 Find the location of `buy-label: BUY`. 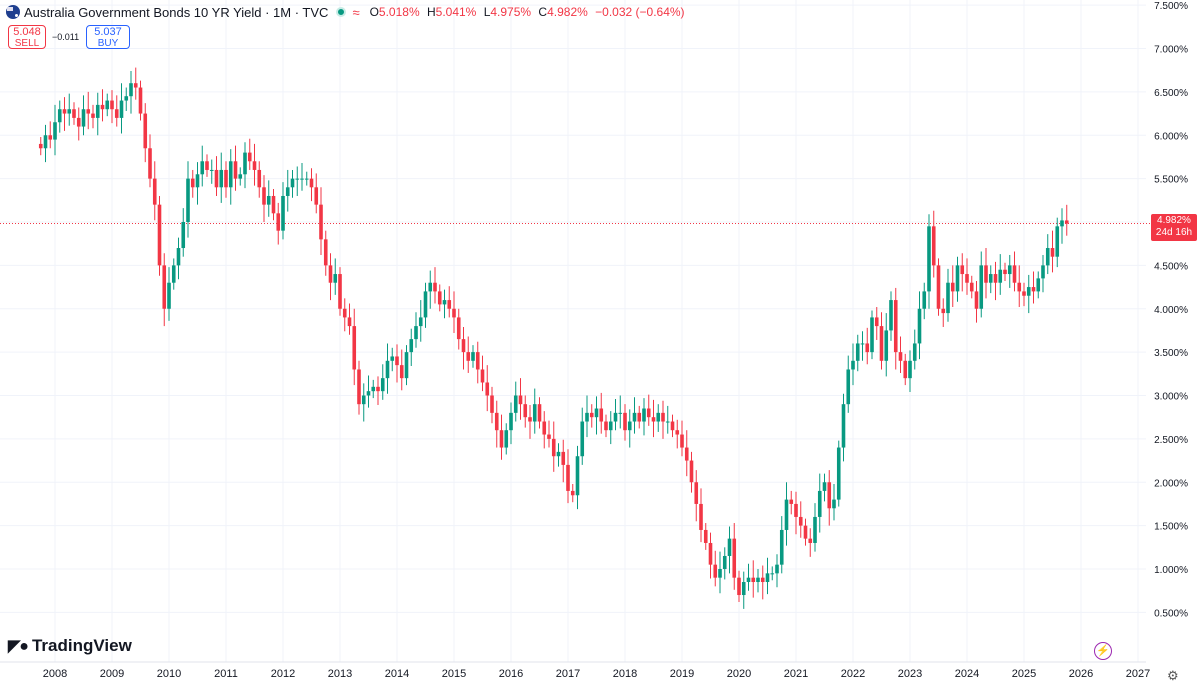

buy-label: BUY is located at coordinates (108, 43).